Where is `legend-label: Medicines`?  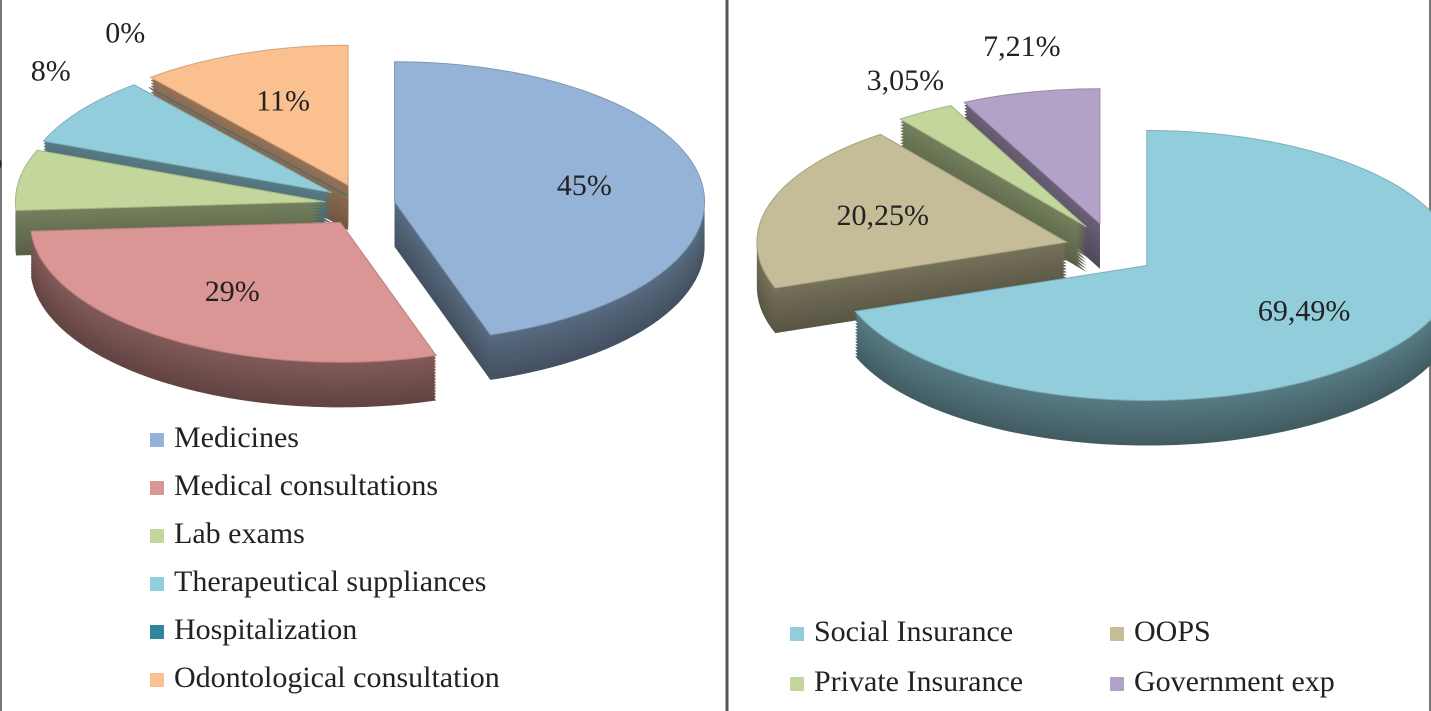
legend-label: Medicines is located at coordinates (236, 437).